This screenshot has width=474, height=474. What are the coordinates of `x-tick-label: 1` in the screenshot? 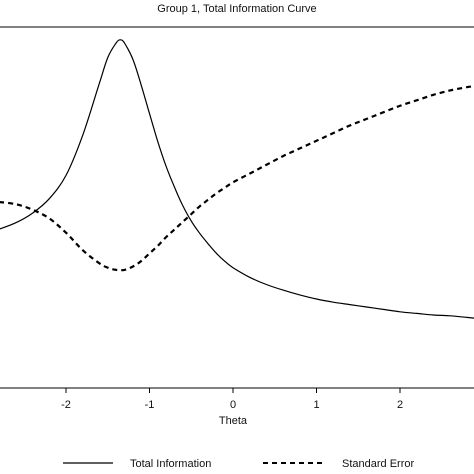 It's located at (316, 405).